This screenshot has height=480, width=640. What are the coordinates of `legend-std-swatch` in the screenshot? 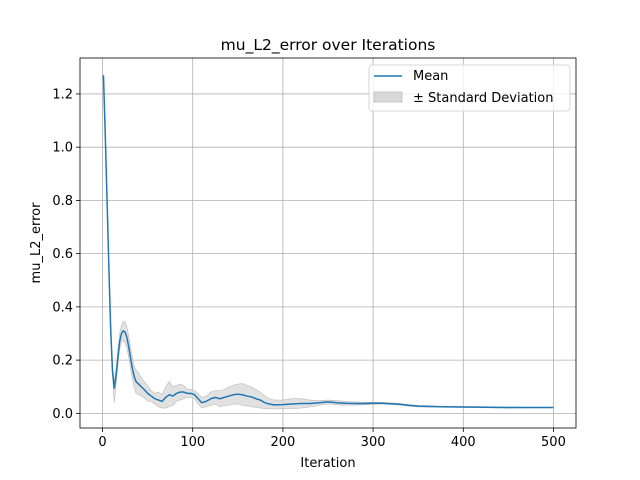 It's located at (388, 97).